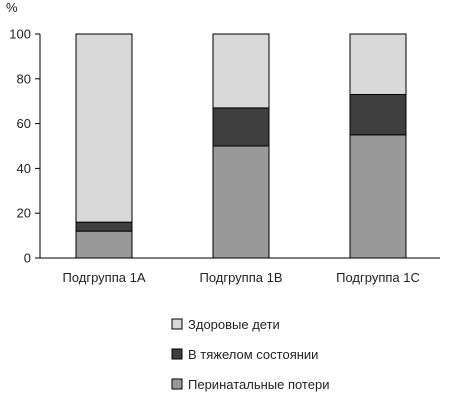 The image size is (449, 400). Describe the element at coordinates (24, 168) in the screenshot. I see `y-tick-label: 40` at that location.